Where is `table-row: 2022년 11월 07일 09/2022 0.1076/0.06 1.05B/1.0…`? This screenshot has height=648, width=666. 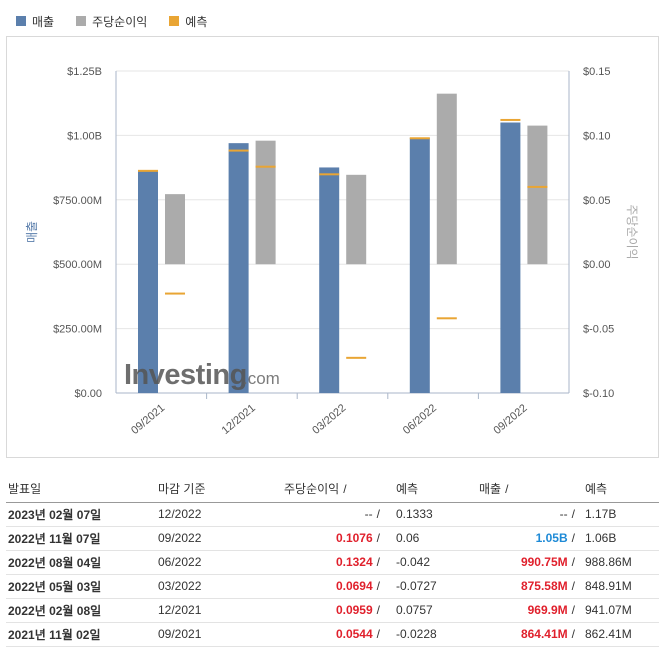 table-row: 2022년 11월 07일 09/2022 0.1076/0.06 1.05B/1.0… is located at coordinates (332, 538).